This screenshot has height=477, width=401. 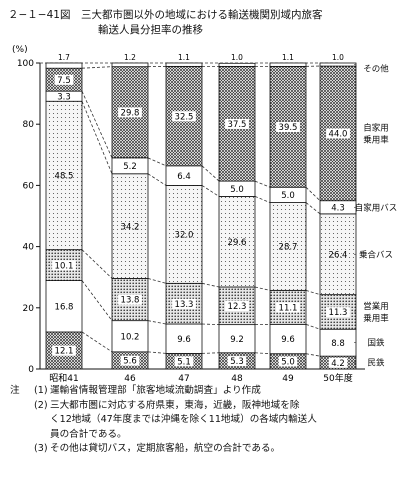 I want to click on value-label: 10.2, so click(x=130, y=337).